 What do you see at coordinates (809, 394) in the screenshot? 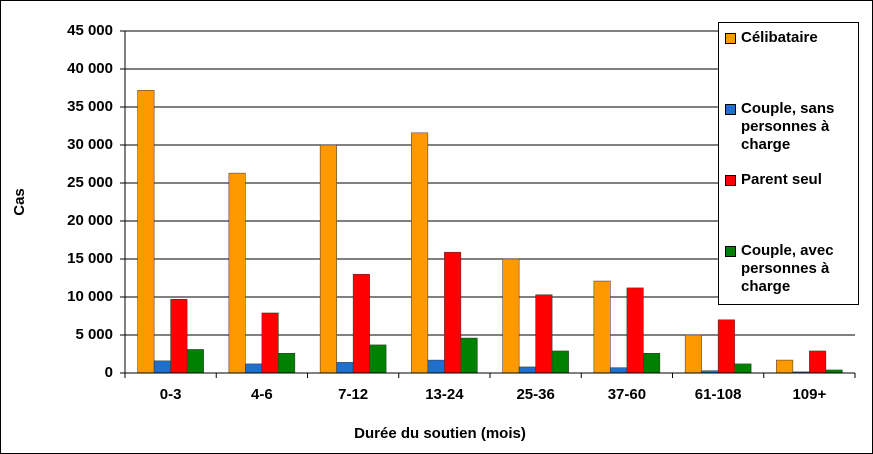
I see `x-tick-label: 109+` at bounding box center [809, 394].